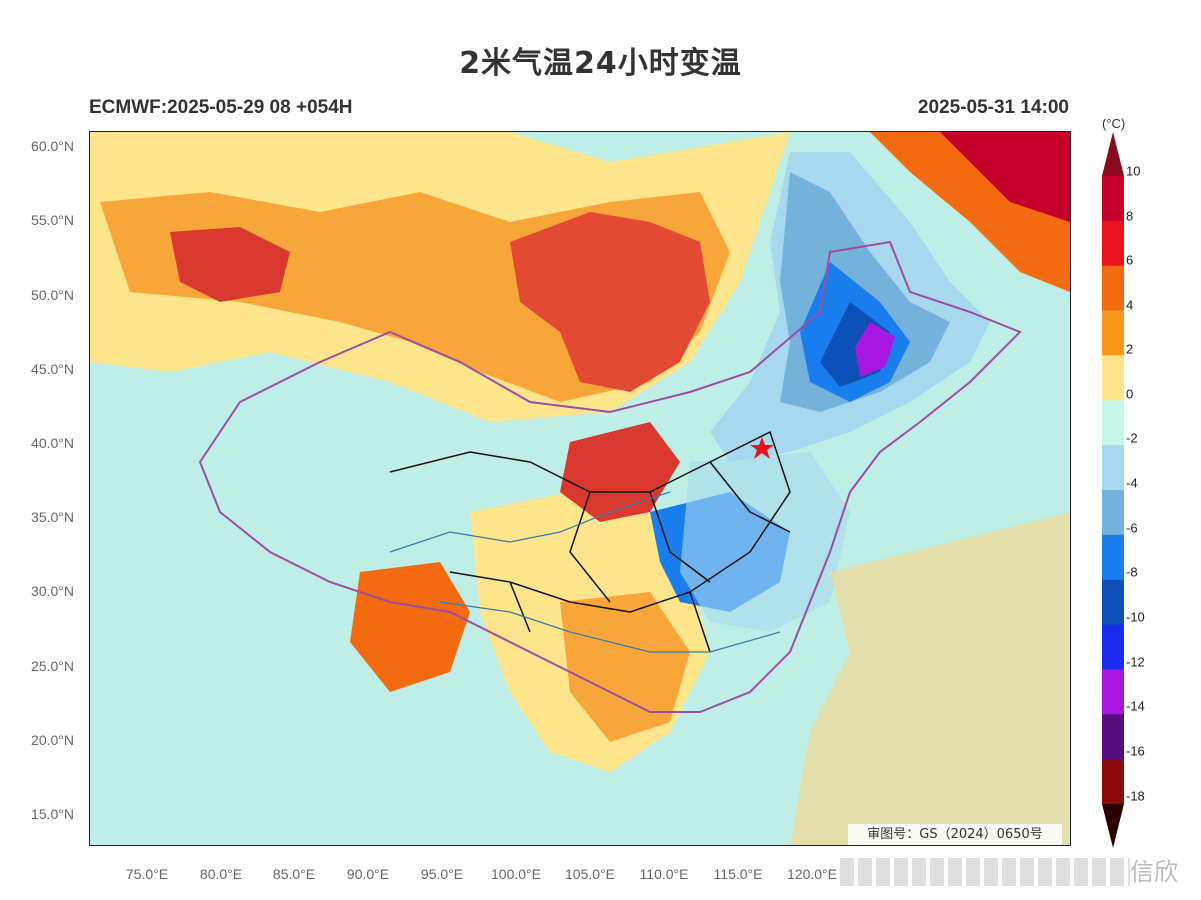 This screenshot has height=900, width=1201. What do you see at coordinates (590, 874) in the screenshot?
I see `lon-label: 105.0°E` at bounding box center [590, 874].